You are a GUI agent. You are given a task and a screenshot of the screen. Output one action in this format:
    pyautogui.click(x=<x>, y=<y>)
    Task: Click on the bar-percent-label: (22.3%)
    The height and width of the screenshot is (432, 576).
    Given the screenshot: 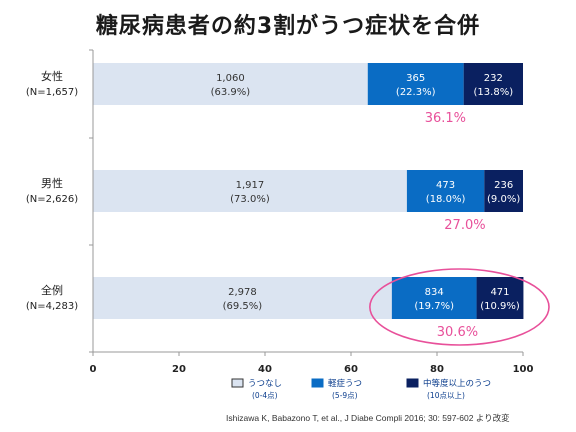 What is the action you would take?
    pyautogui.click(x=416, y=92)
    